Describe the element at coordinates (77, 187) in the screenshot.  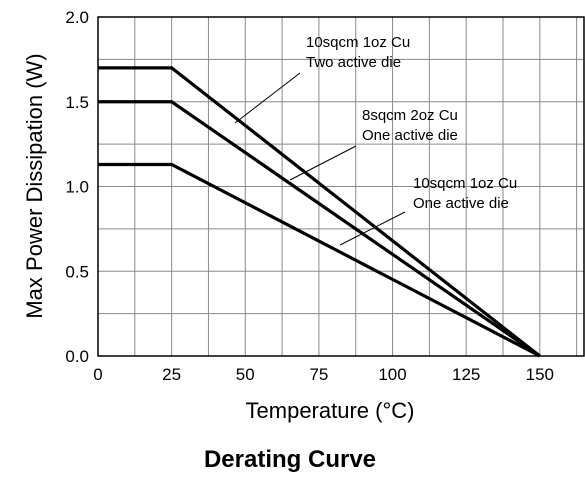
I see `y-tick-label: 1.0` at that location.